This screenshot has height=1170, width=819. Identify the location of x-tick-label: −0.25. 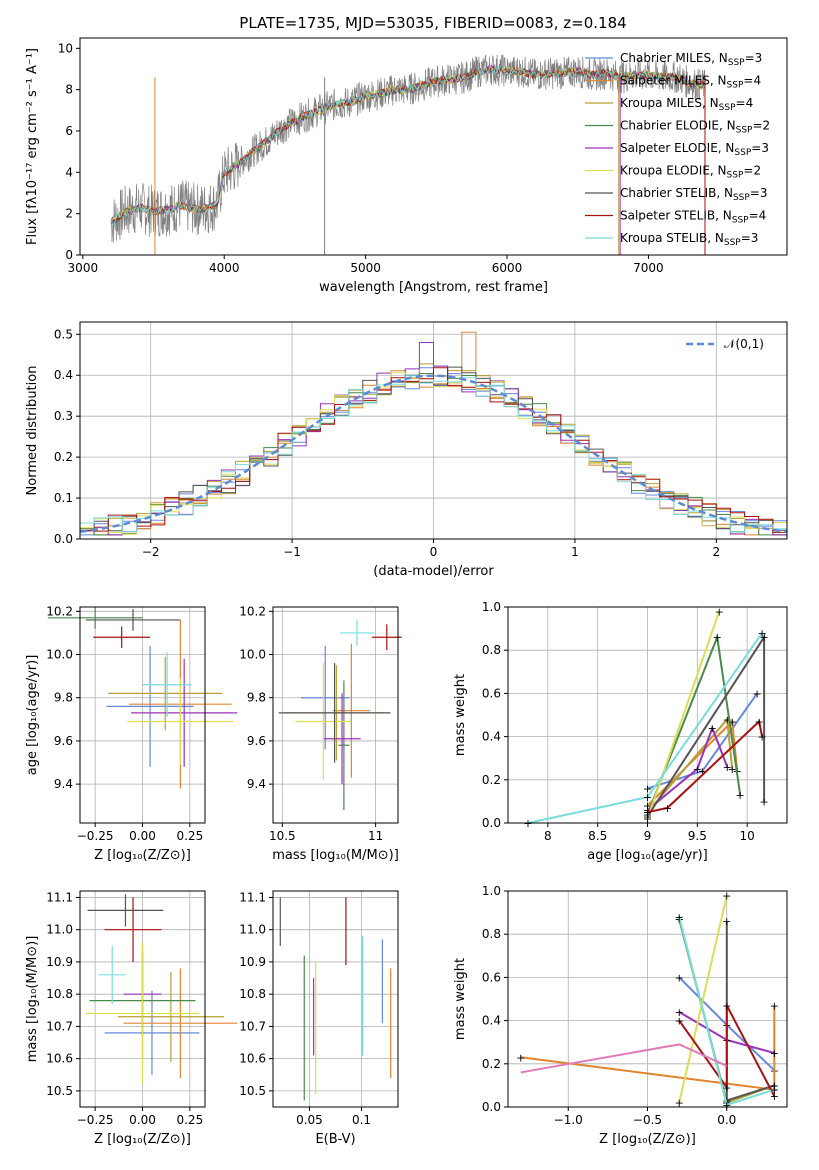
(95, 1120).